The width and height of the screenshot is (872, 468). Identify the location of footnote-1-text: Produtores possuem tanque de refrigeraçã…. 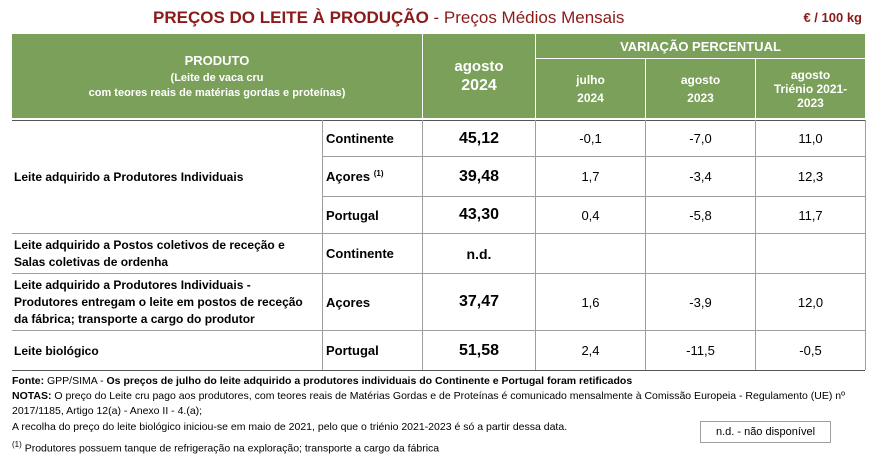
(230, 448).